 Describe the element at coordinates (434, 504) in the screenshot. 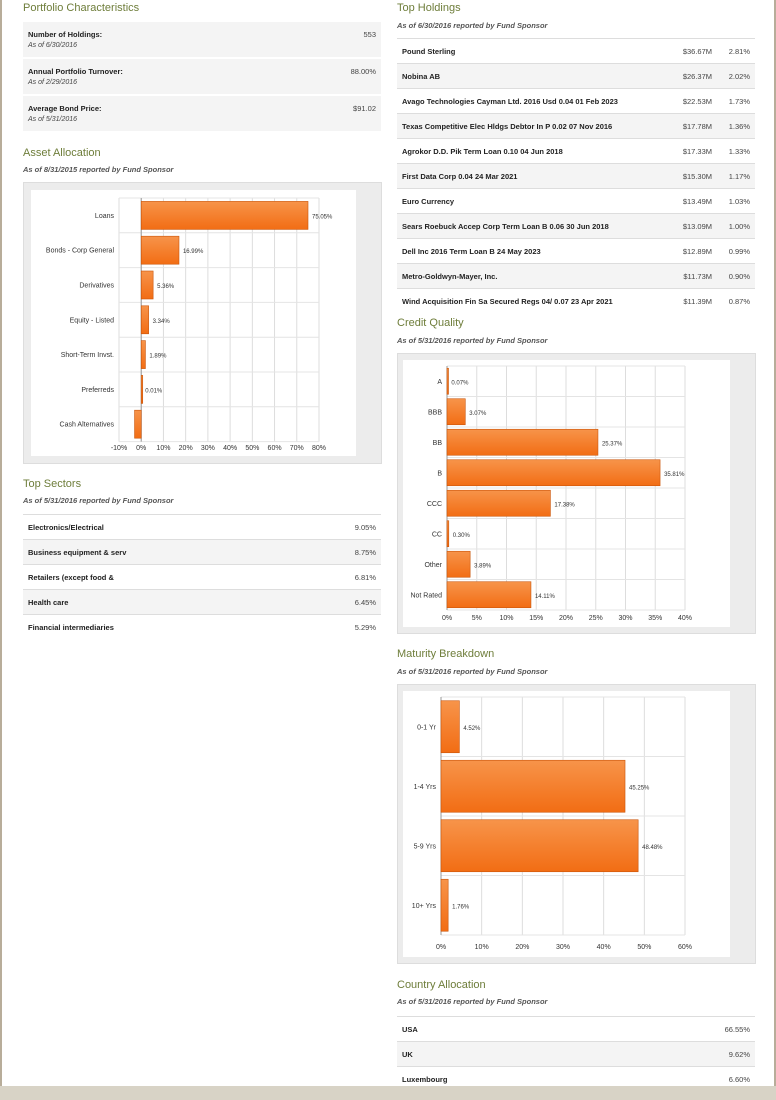

I see `category-label: CCC` at that location.